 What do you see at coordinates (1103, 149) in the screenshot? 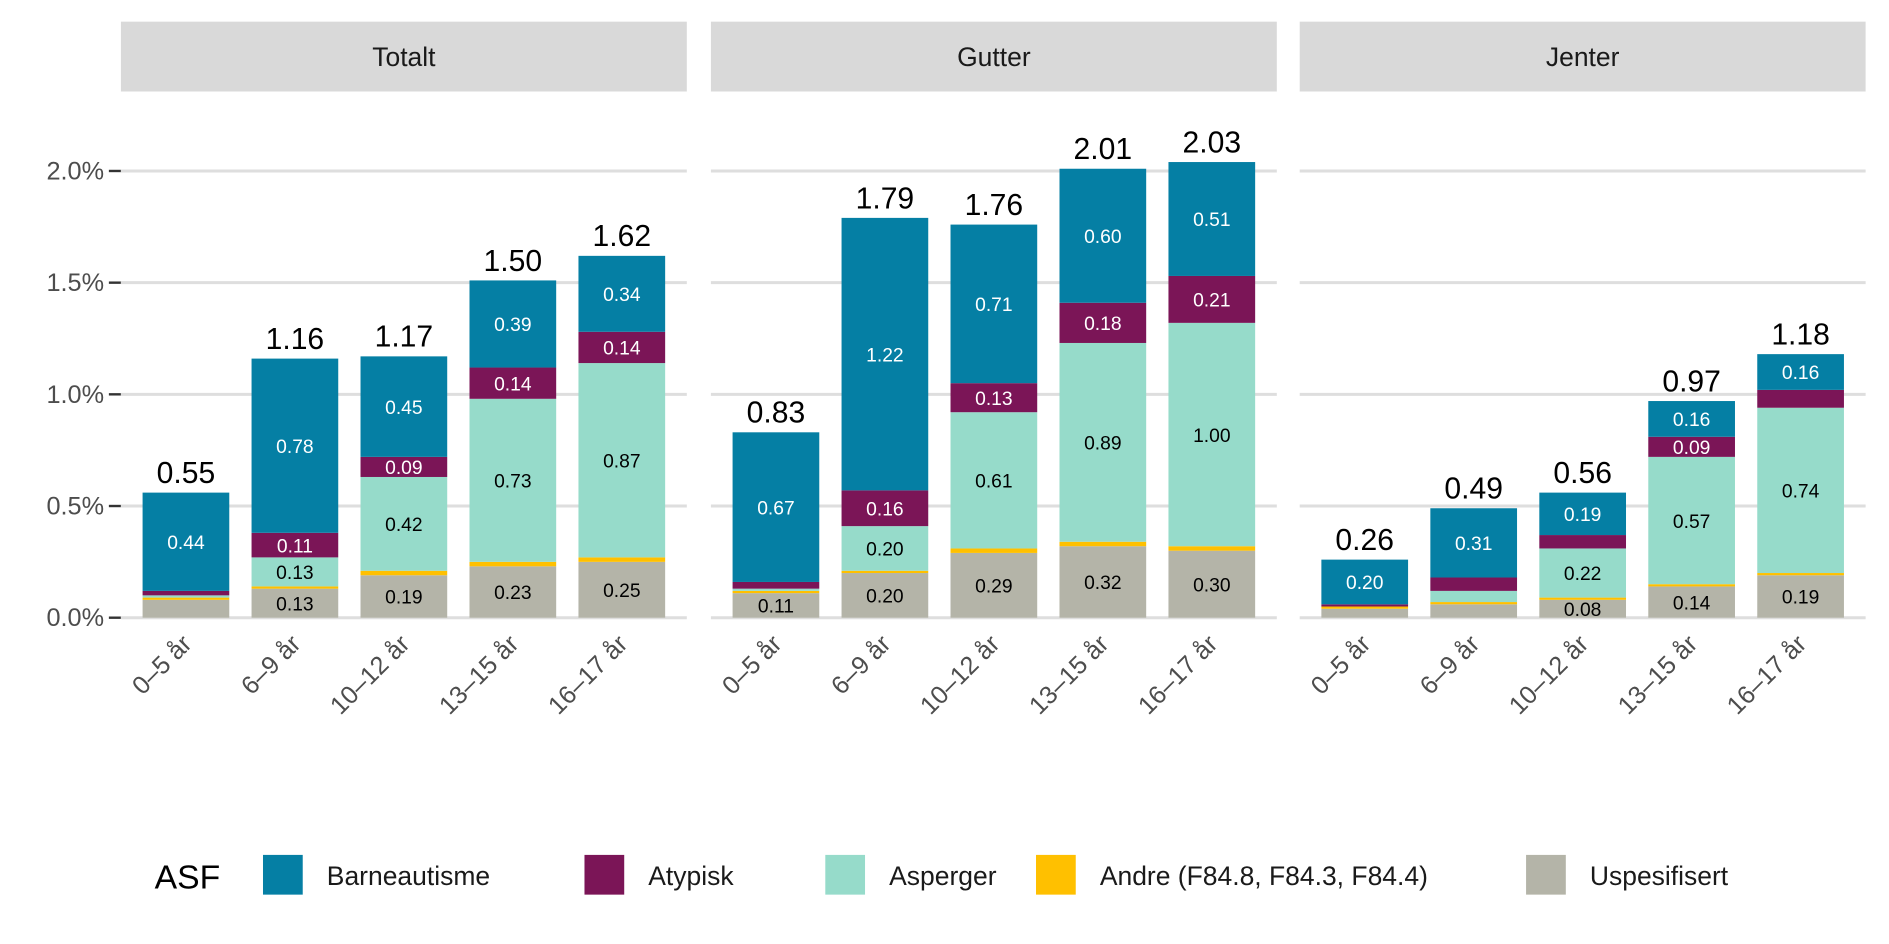
I see `bar-total-label: 2.01` at bounding box center [1103, 149].